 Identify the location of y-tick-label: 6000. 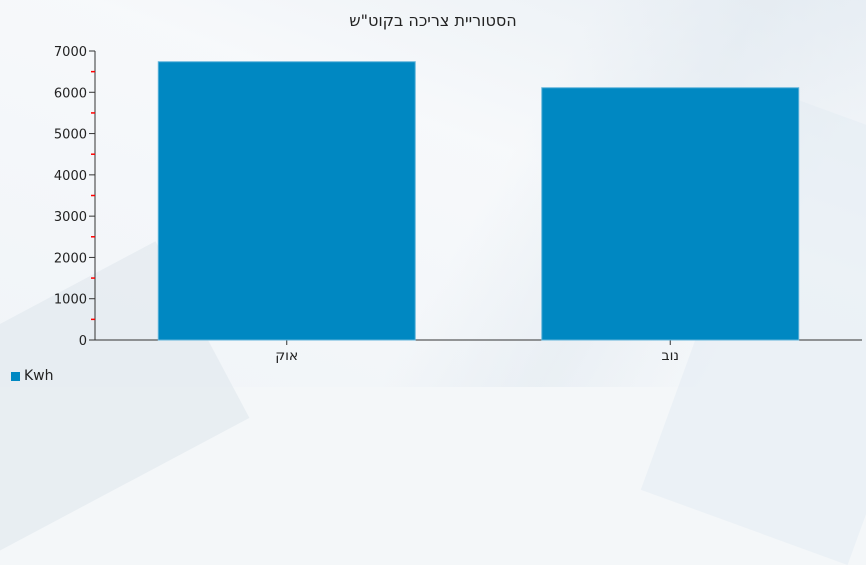
(70, 93).